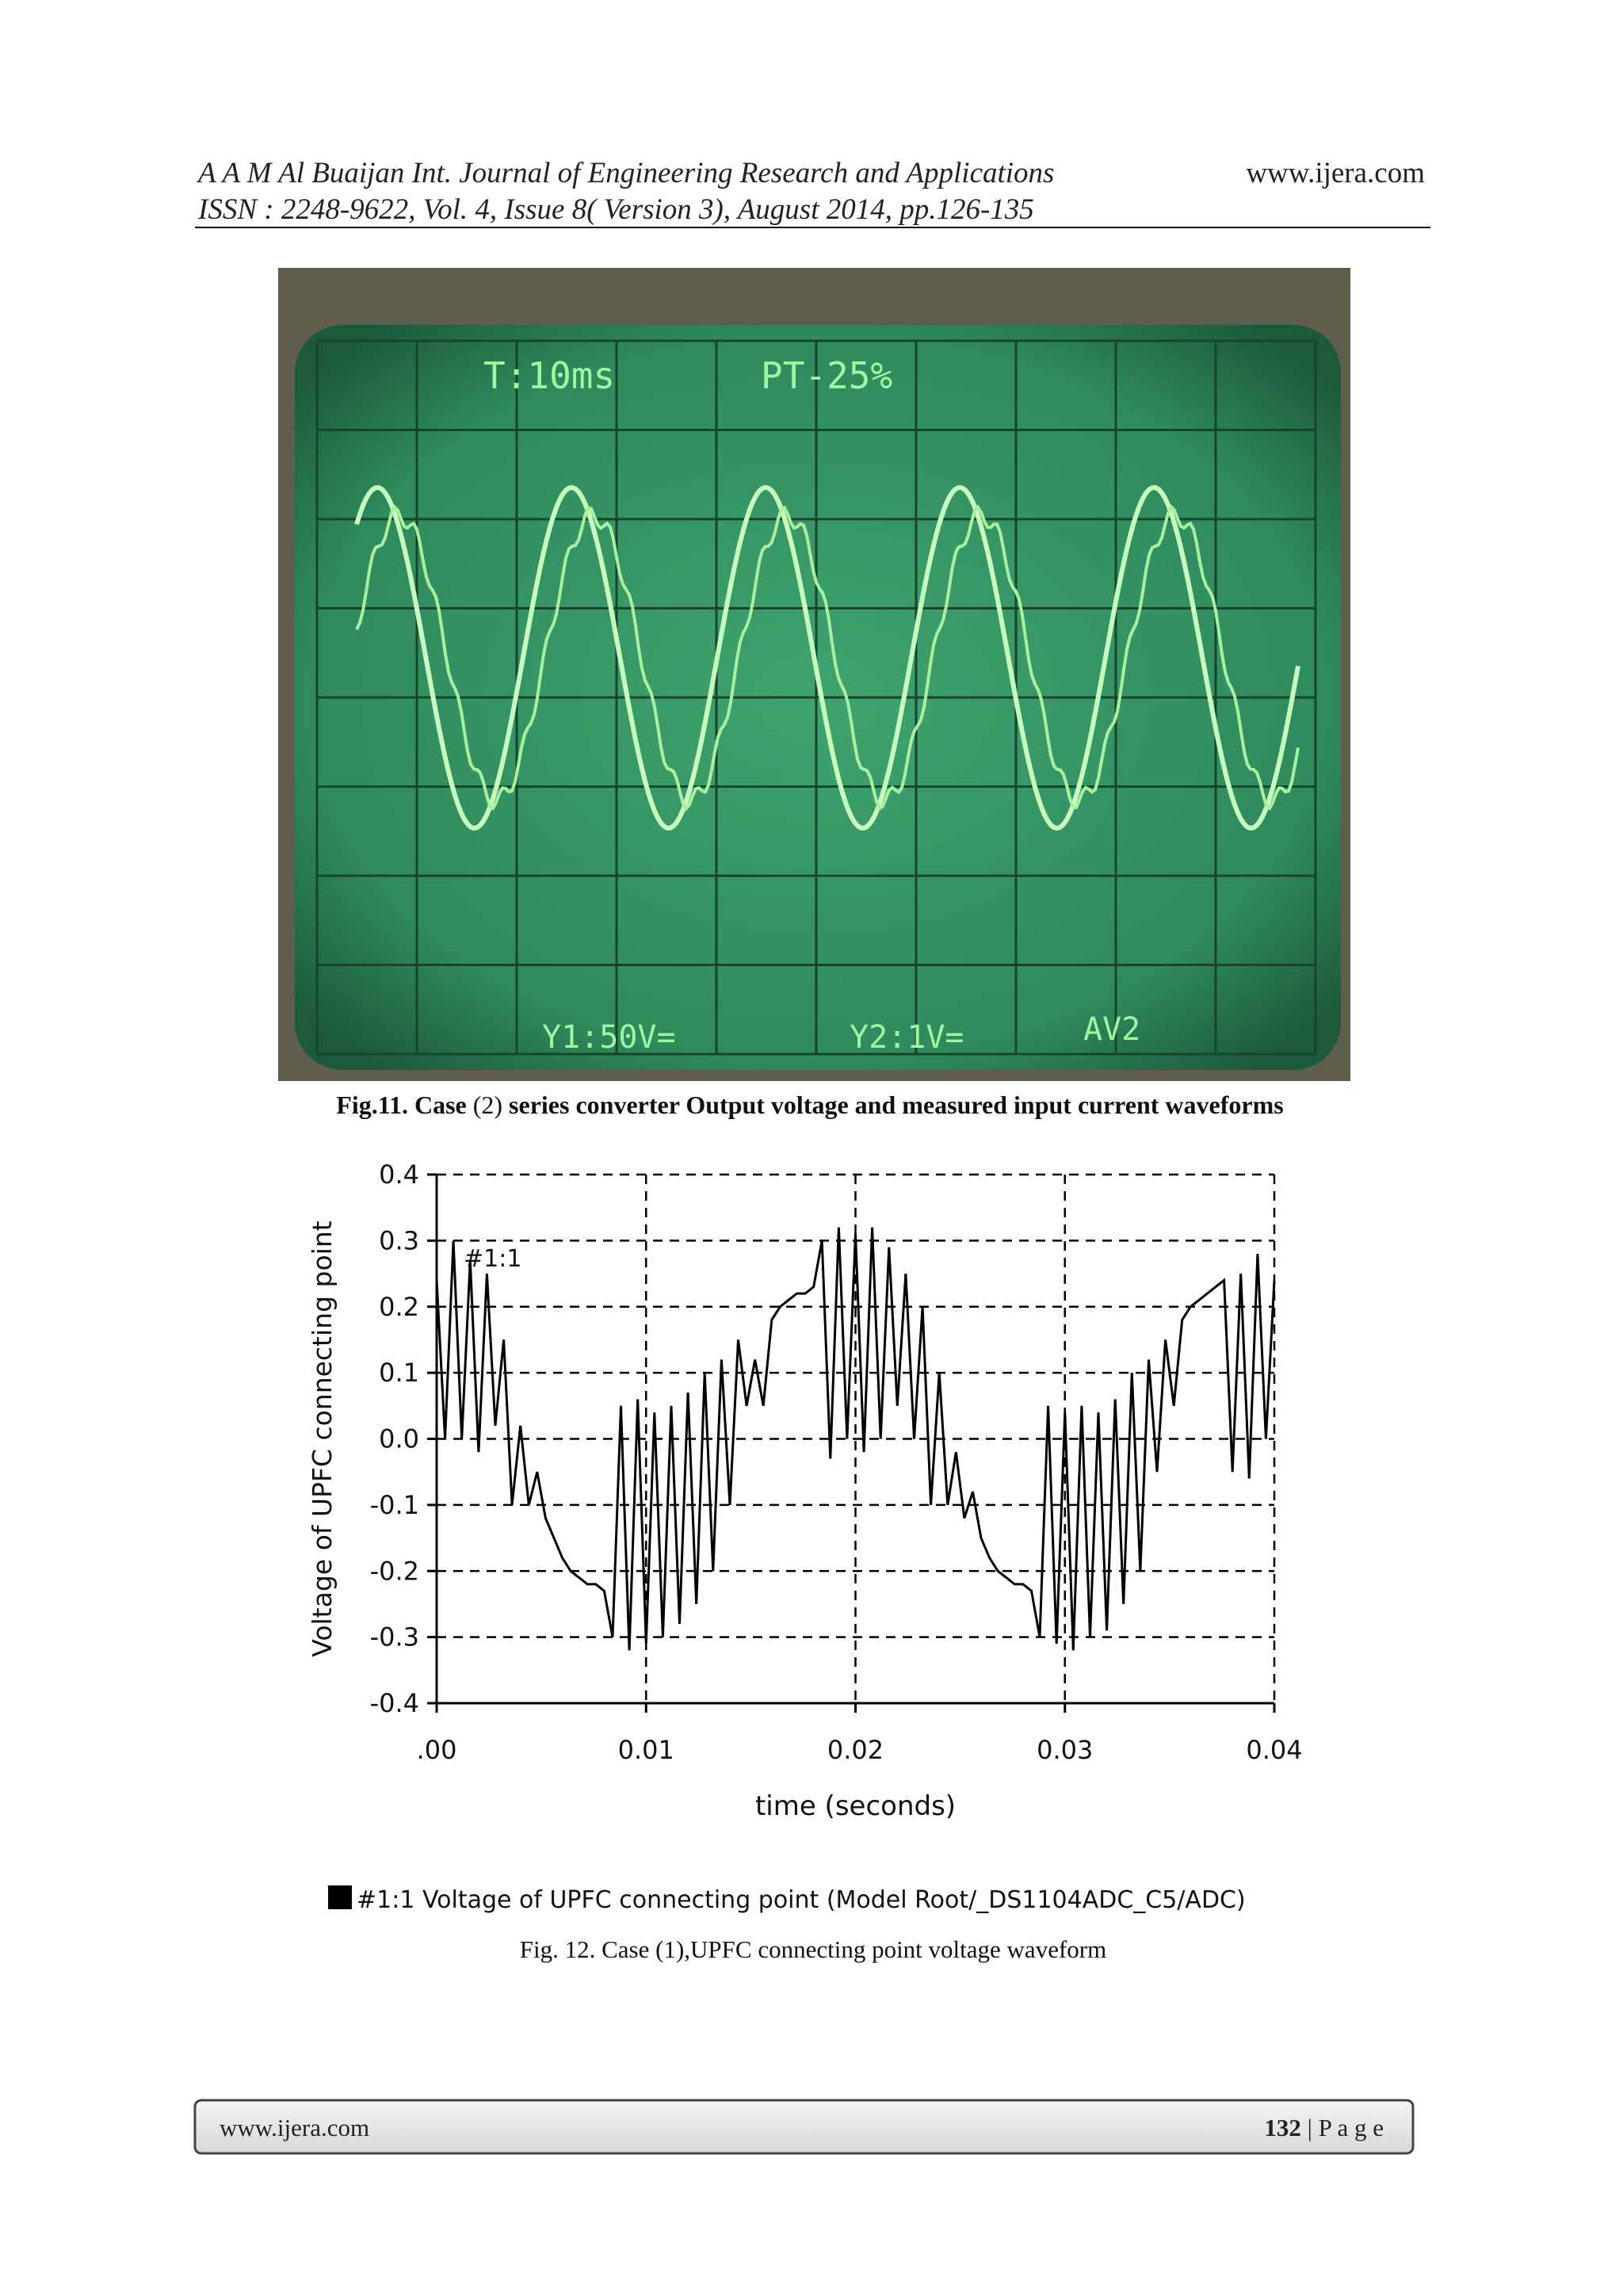 The height and width of the screenshot is (2296, 1623). Describe the element at coordinates (340, 1897) in the screenshot. I see `legend-swatch` at that location.